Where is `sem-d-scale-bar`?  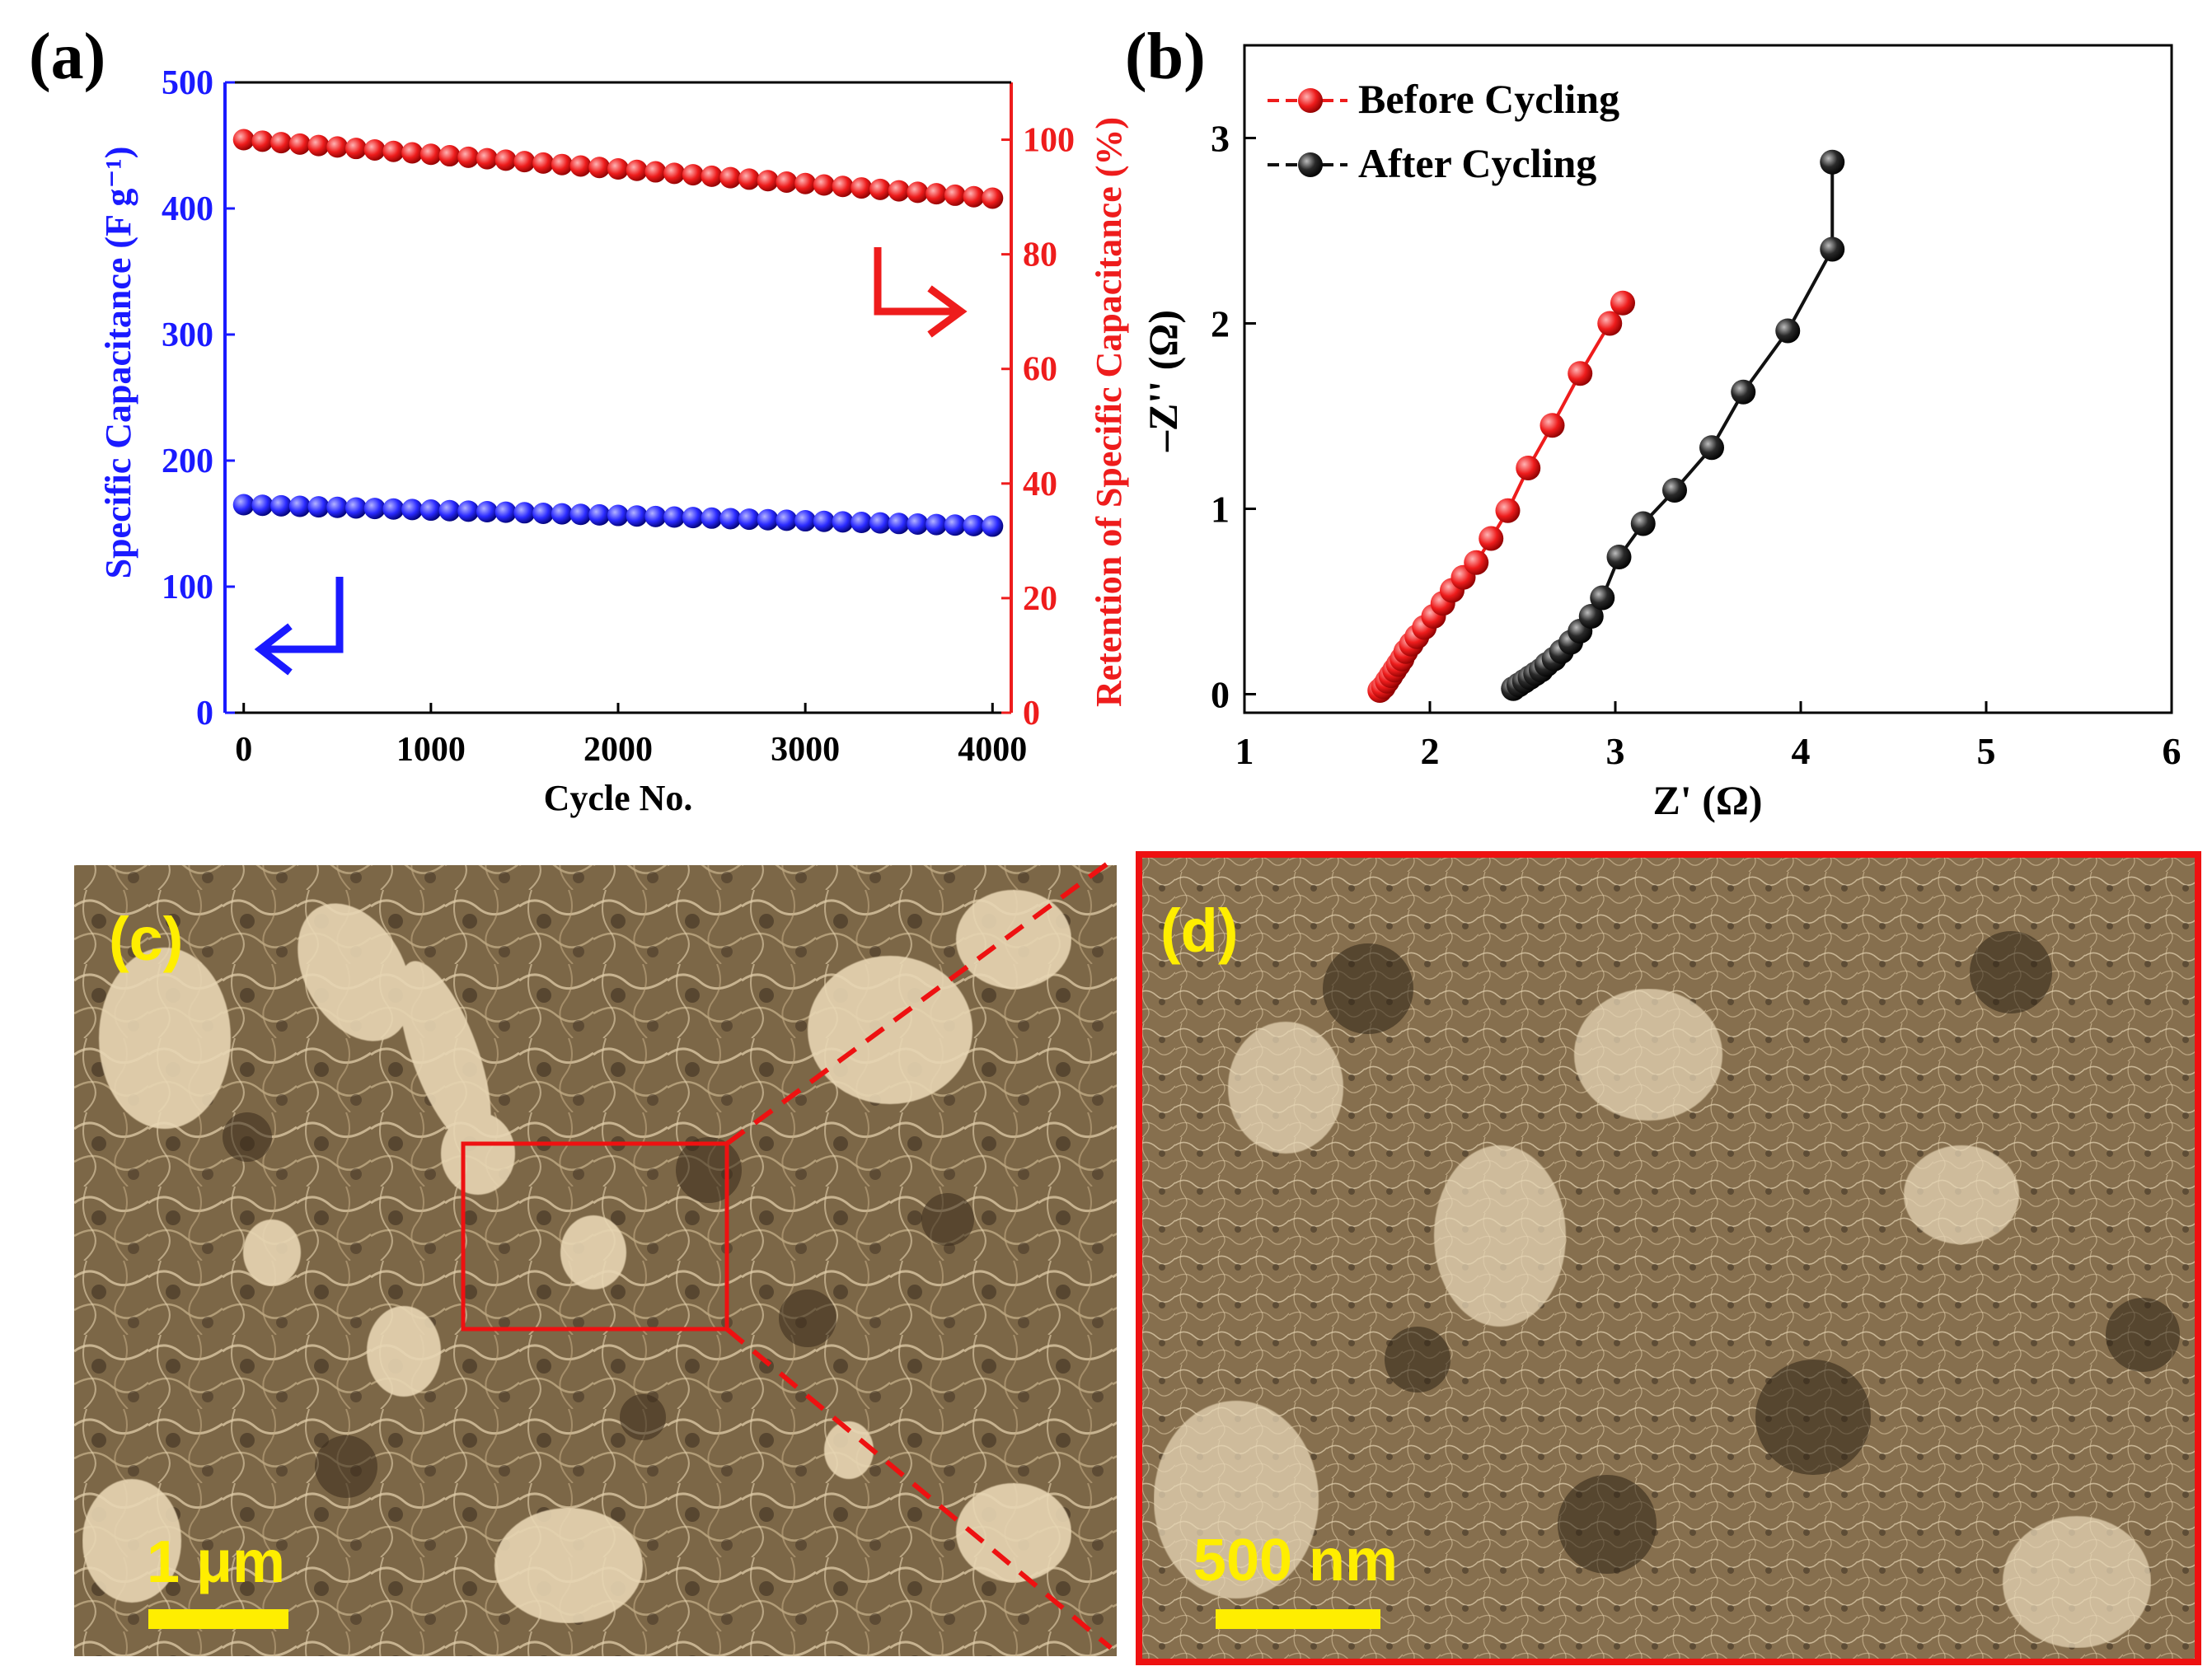 sem-d-scale-bar is located at coordinates (1298, 1619).